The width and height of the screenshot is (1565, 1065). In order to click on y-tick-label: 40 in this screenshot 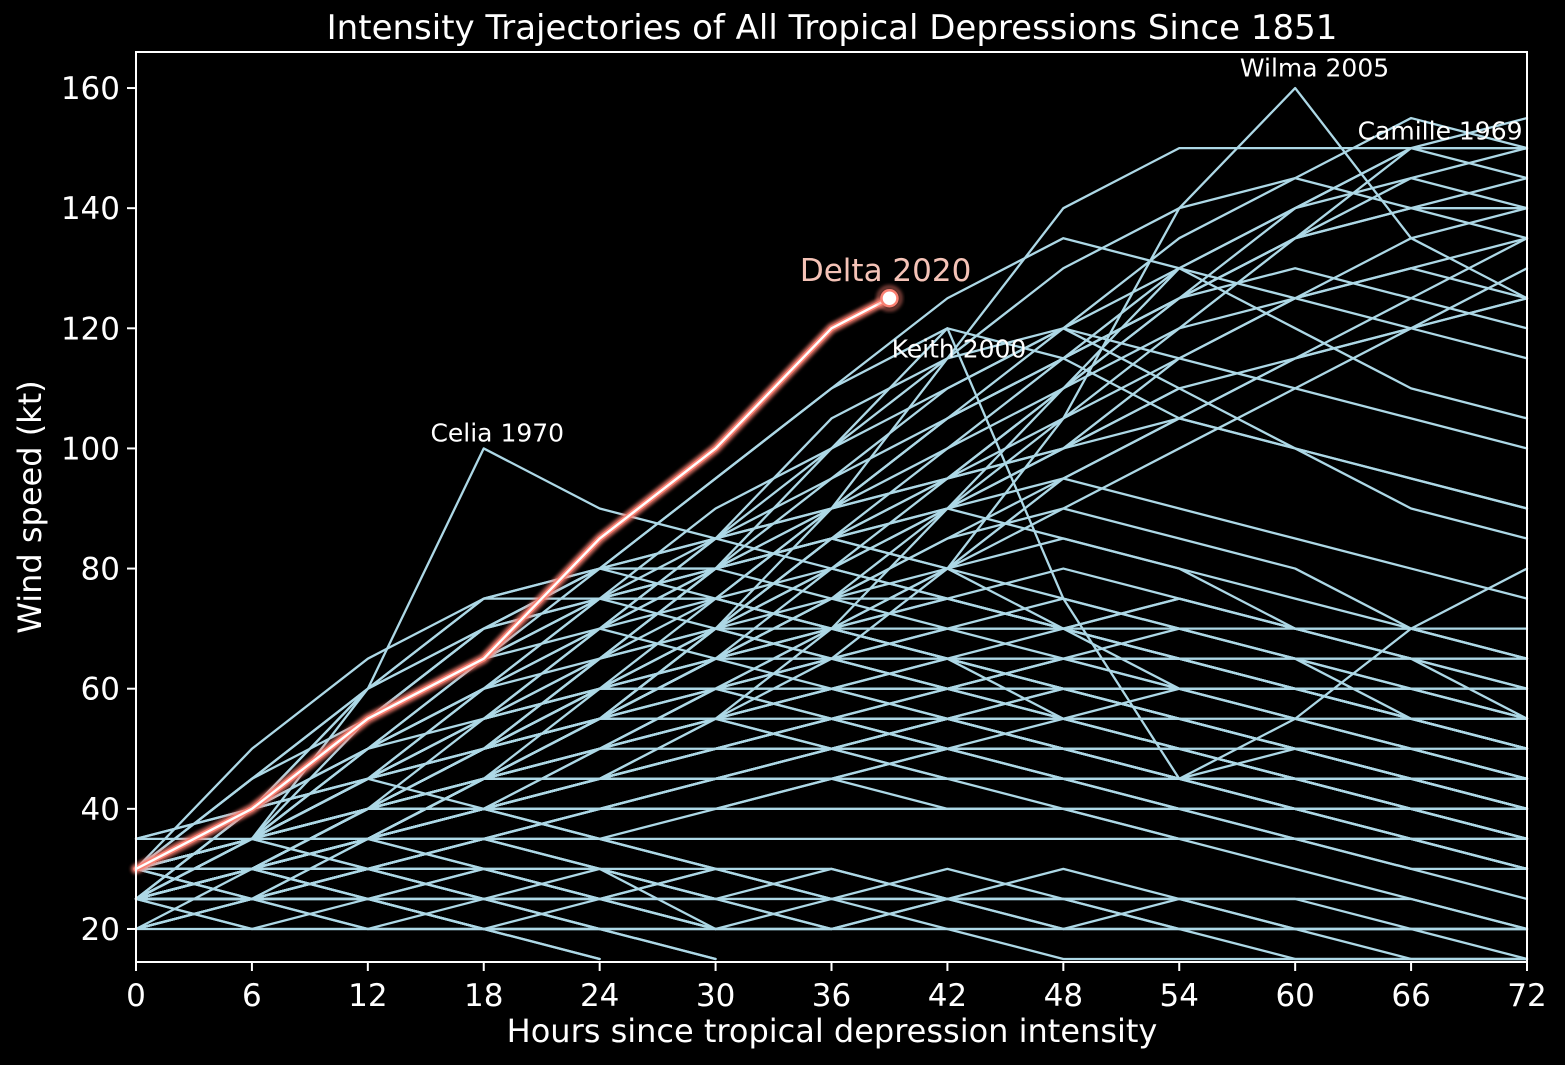, I will do `click(100, 810)`.